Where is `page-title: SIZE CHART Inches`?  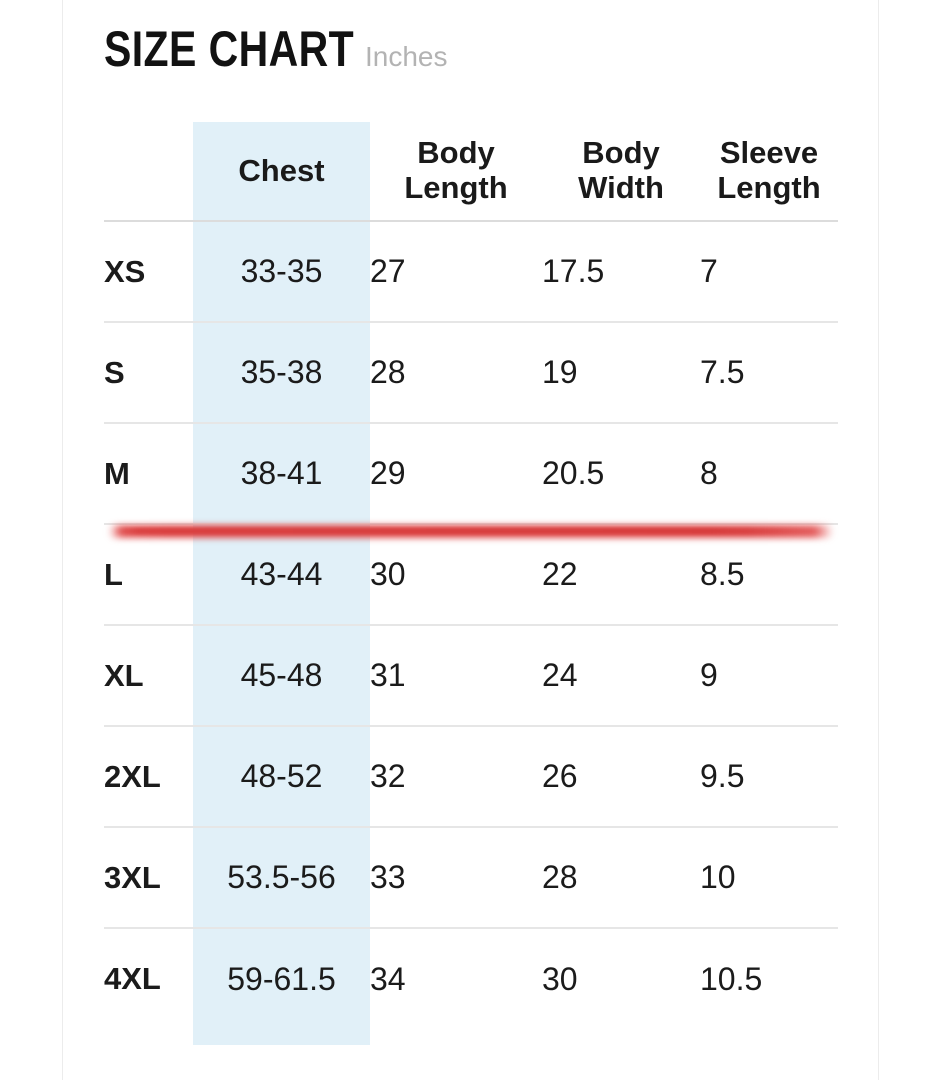
page-title: SIZE CHART Inches is located at coordinates (276, 49).